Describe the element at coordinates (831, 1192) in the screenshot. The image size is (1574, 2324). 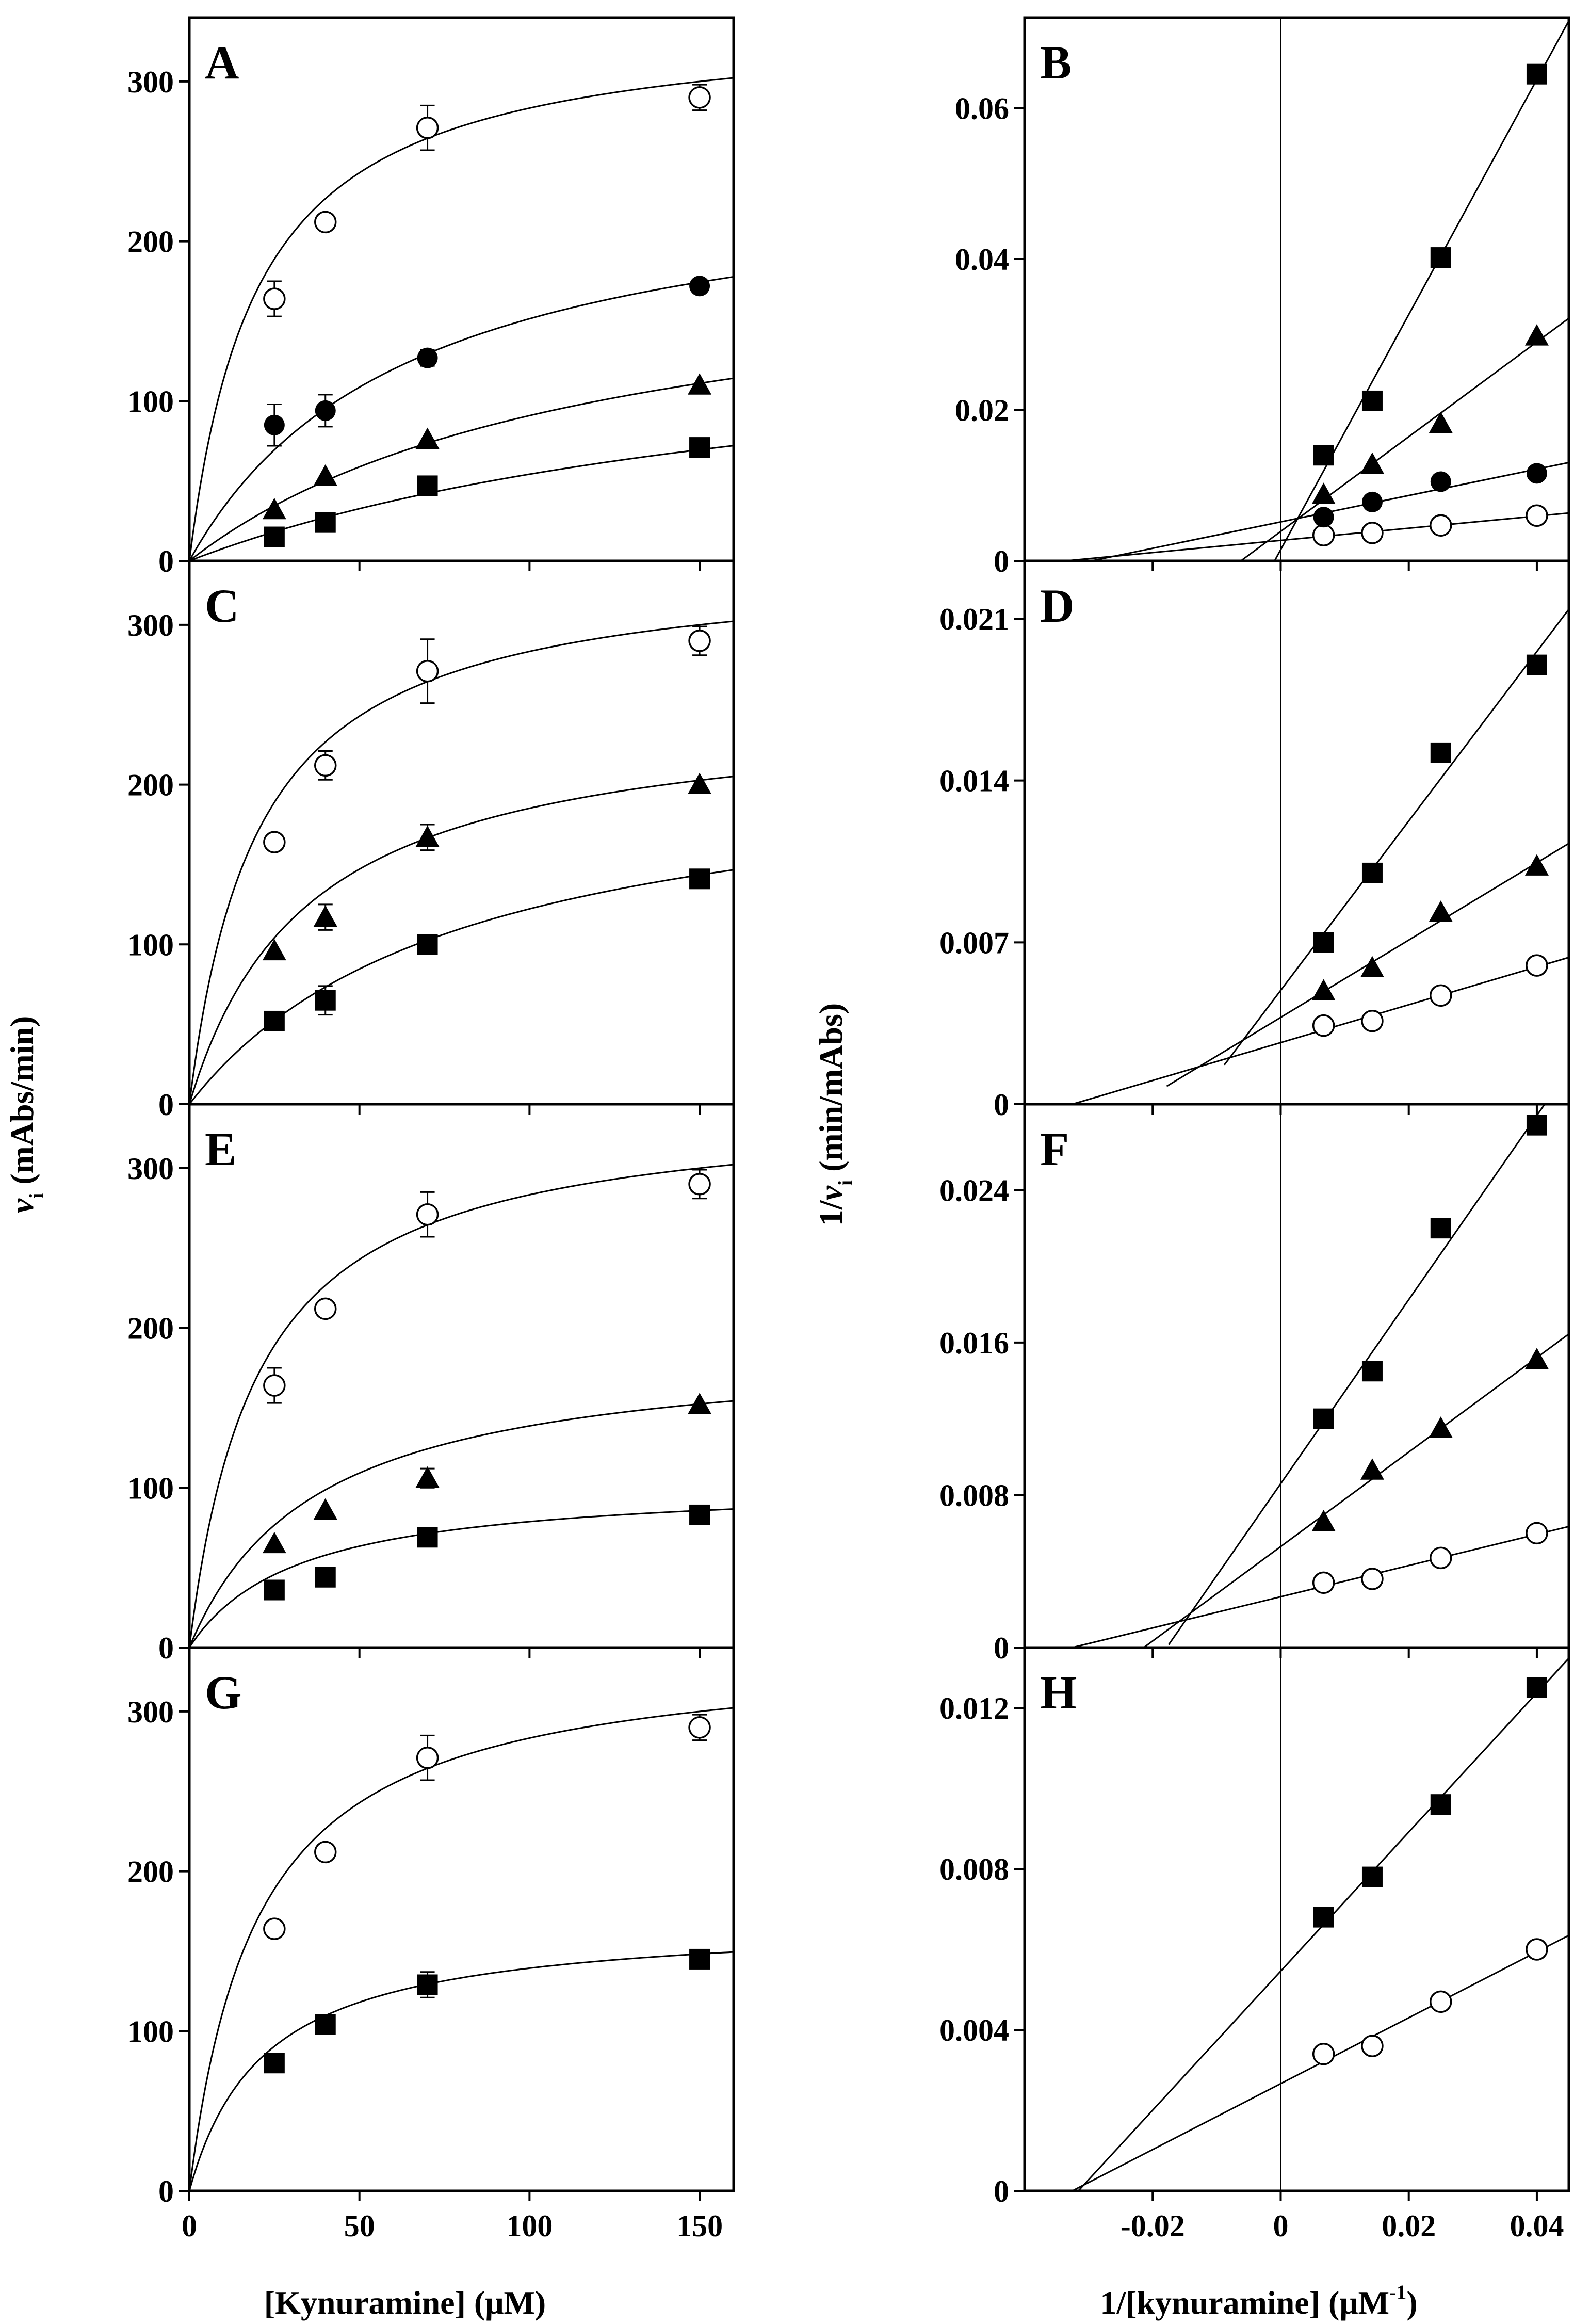
I see `right-y-axis-title-v: v` at that location.